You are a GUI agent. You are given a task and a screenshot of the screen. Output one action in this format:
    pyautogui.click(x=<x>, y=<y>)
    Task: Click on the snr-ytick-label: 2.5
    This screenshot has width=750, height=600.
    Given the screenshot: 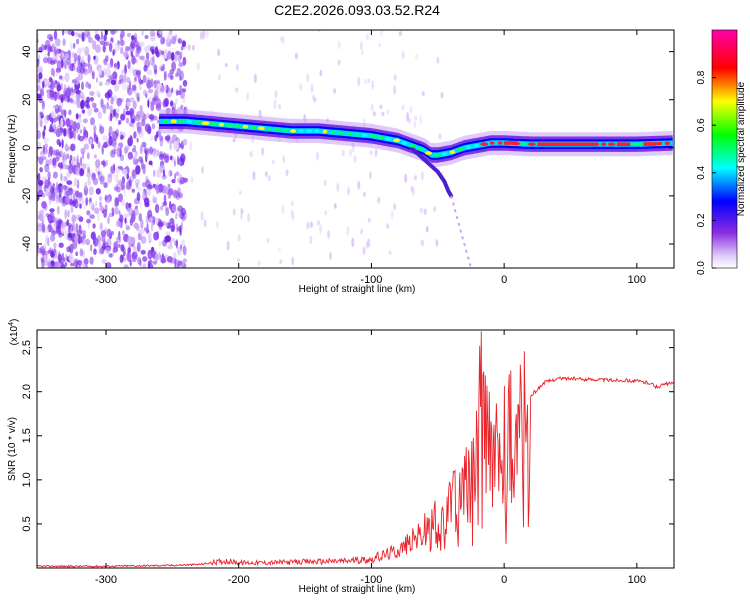 What is the action you would take?
    pyautogui.click(x=27, y=347)
    